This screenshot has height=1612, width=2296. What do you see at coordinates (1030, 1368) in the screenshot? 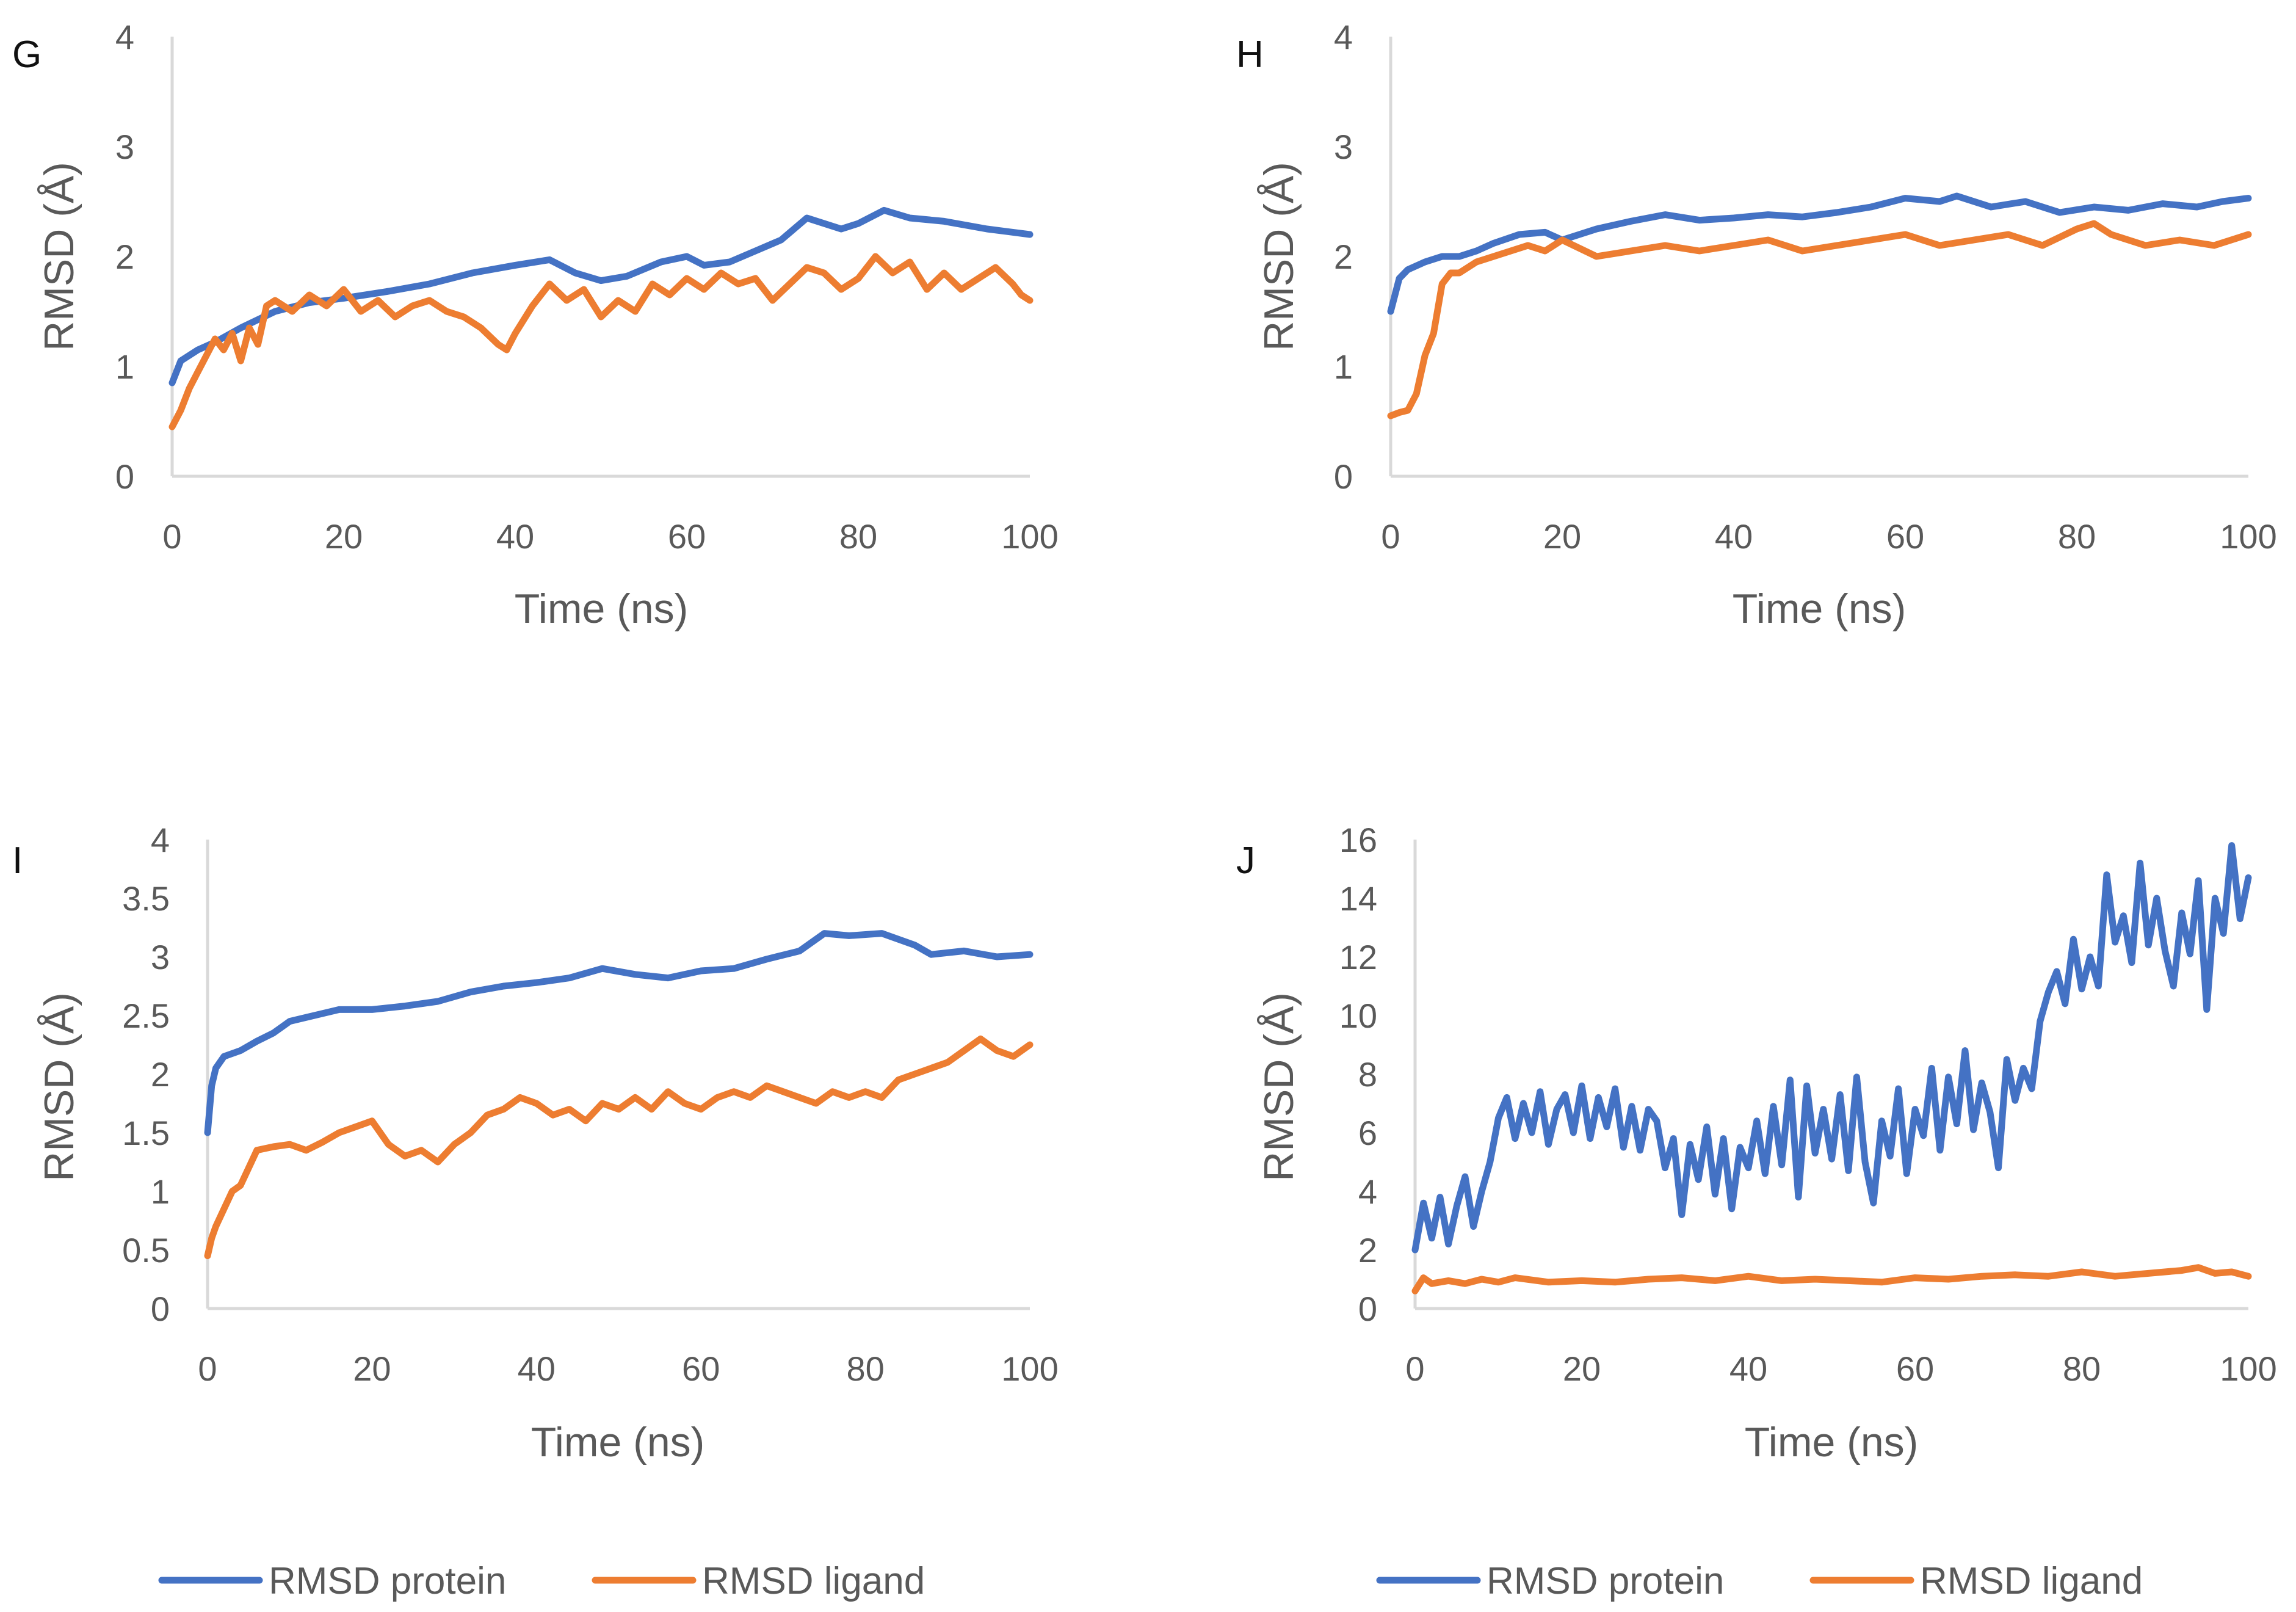
I see `panel-i-x-tick-label: 100` at bounding box center [1030, 1368].